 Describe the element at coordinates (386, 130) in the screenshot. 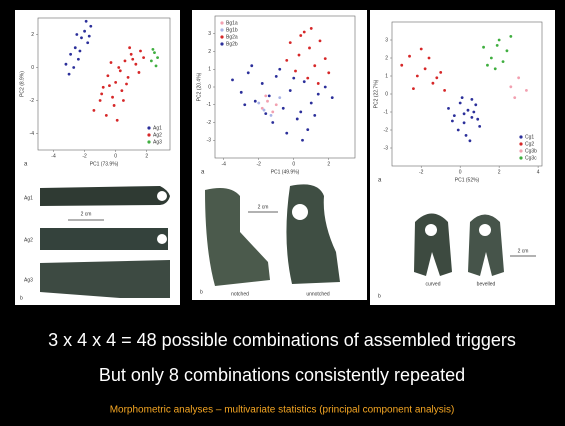

I see `y-tick-label: -2` at that location.